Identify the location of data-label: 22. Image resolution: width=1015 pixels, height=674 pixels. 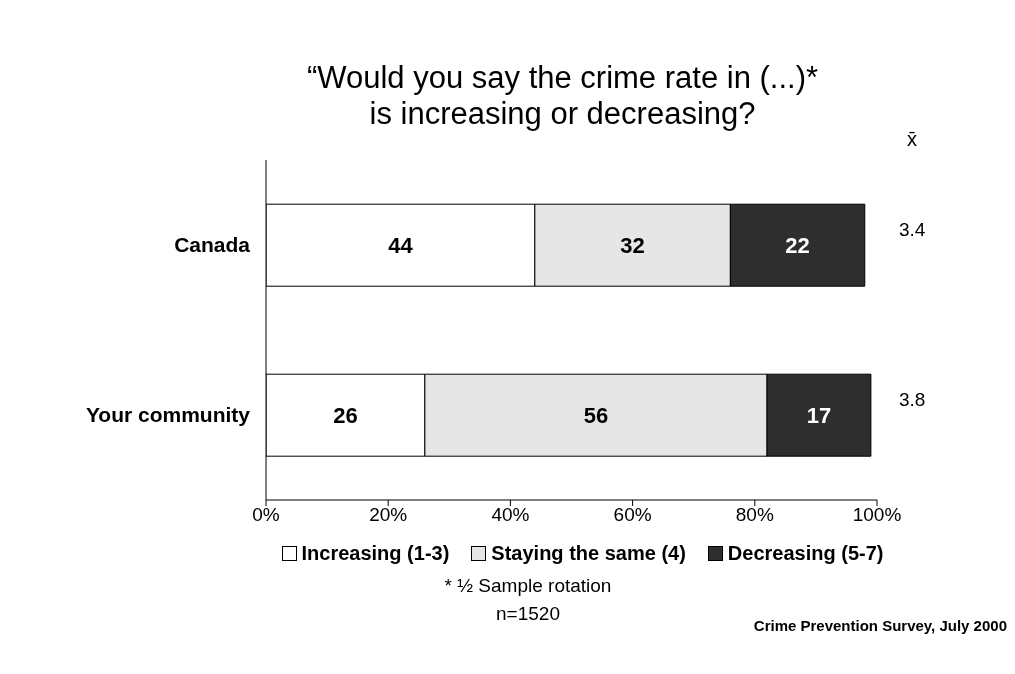
(797, 246).